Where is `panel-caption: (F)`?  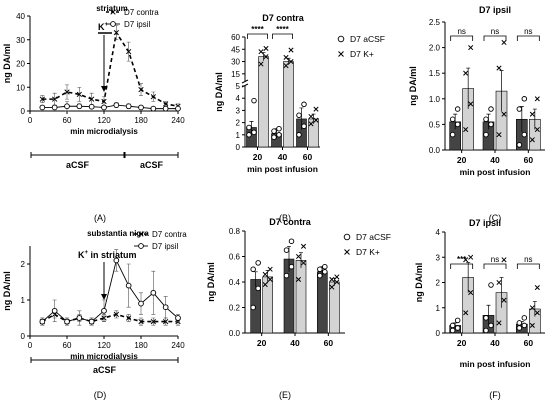 panel-caption: (F) is located at coordinates (495, 395).